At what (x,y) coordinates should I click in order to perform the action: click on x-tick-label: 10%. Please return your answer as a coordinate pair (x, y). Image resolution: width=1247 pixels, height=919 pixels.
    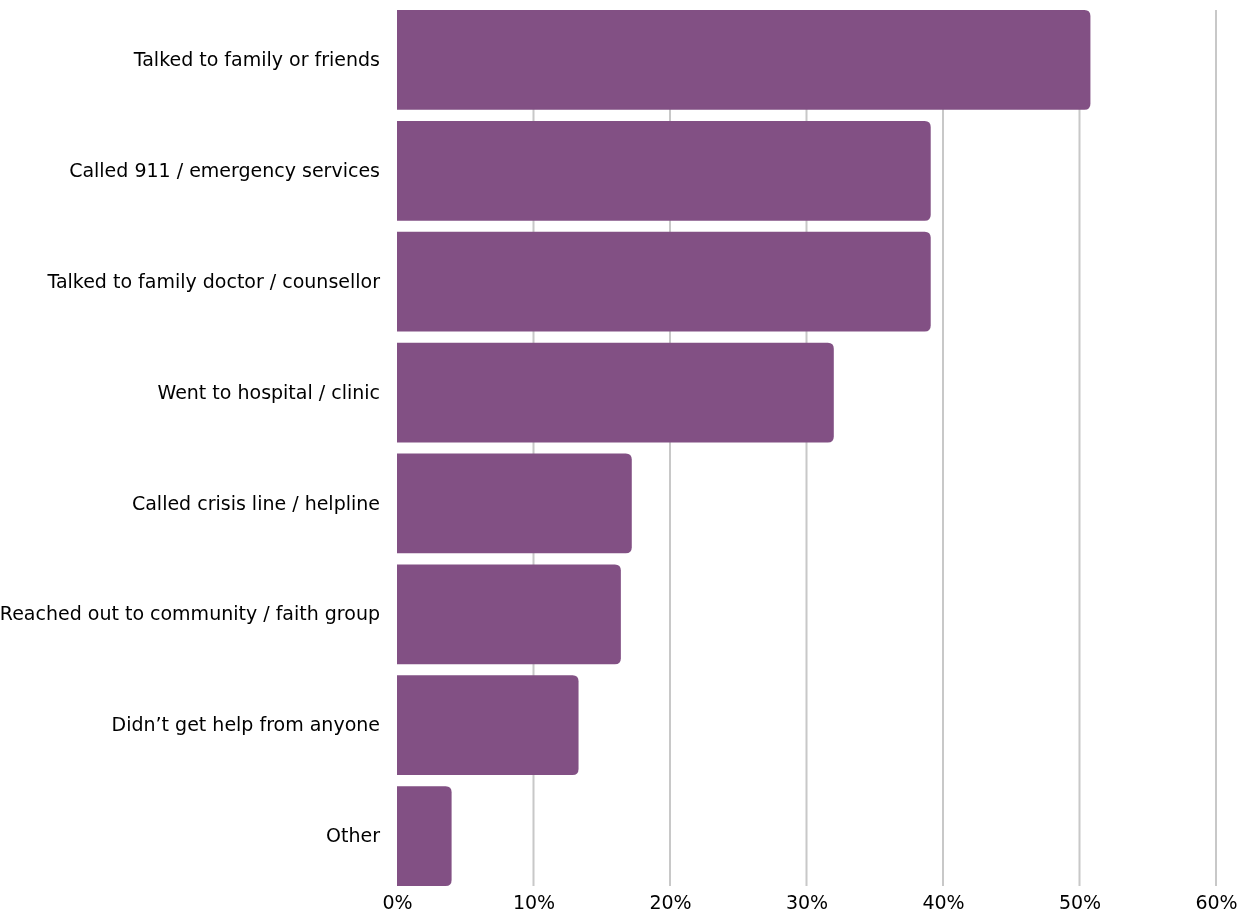
    Looking at the image, I should click on (534, 902).